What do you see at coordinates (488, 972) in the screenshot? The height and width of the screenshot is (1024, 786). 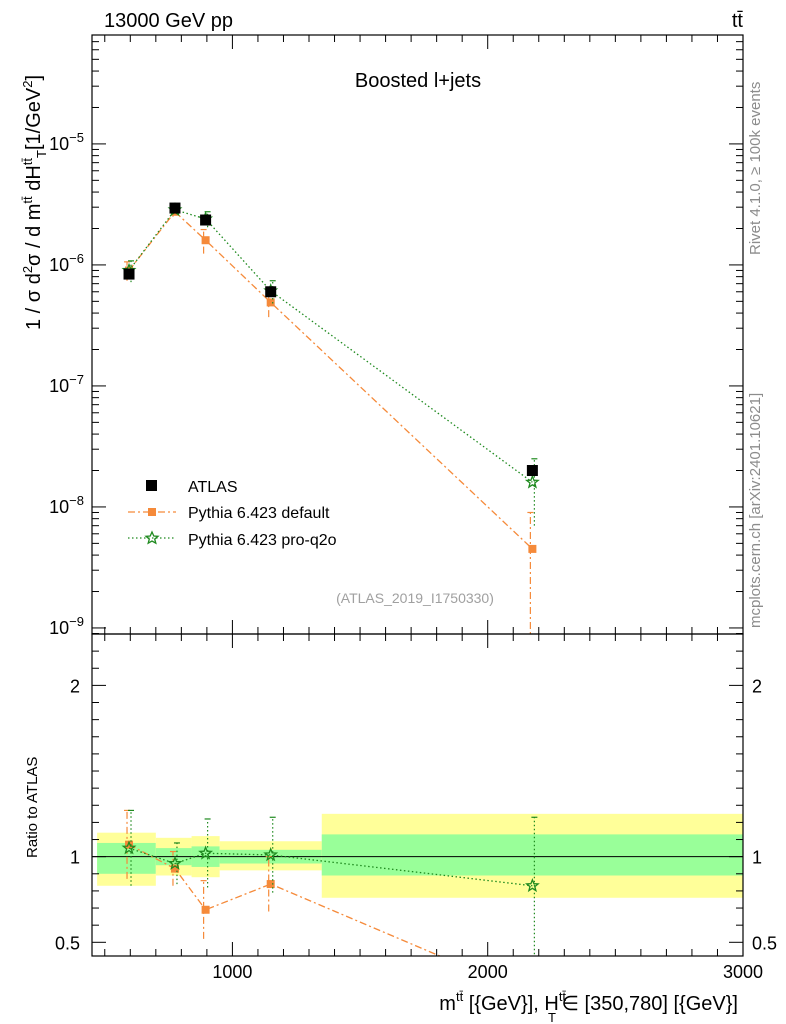 I see `x-tick-label: 2000` at bounding box center [488, 972].